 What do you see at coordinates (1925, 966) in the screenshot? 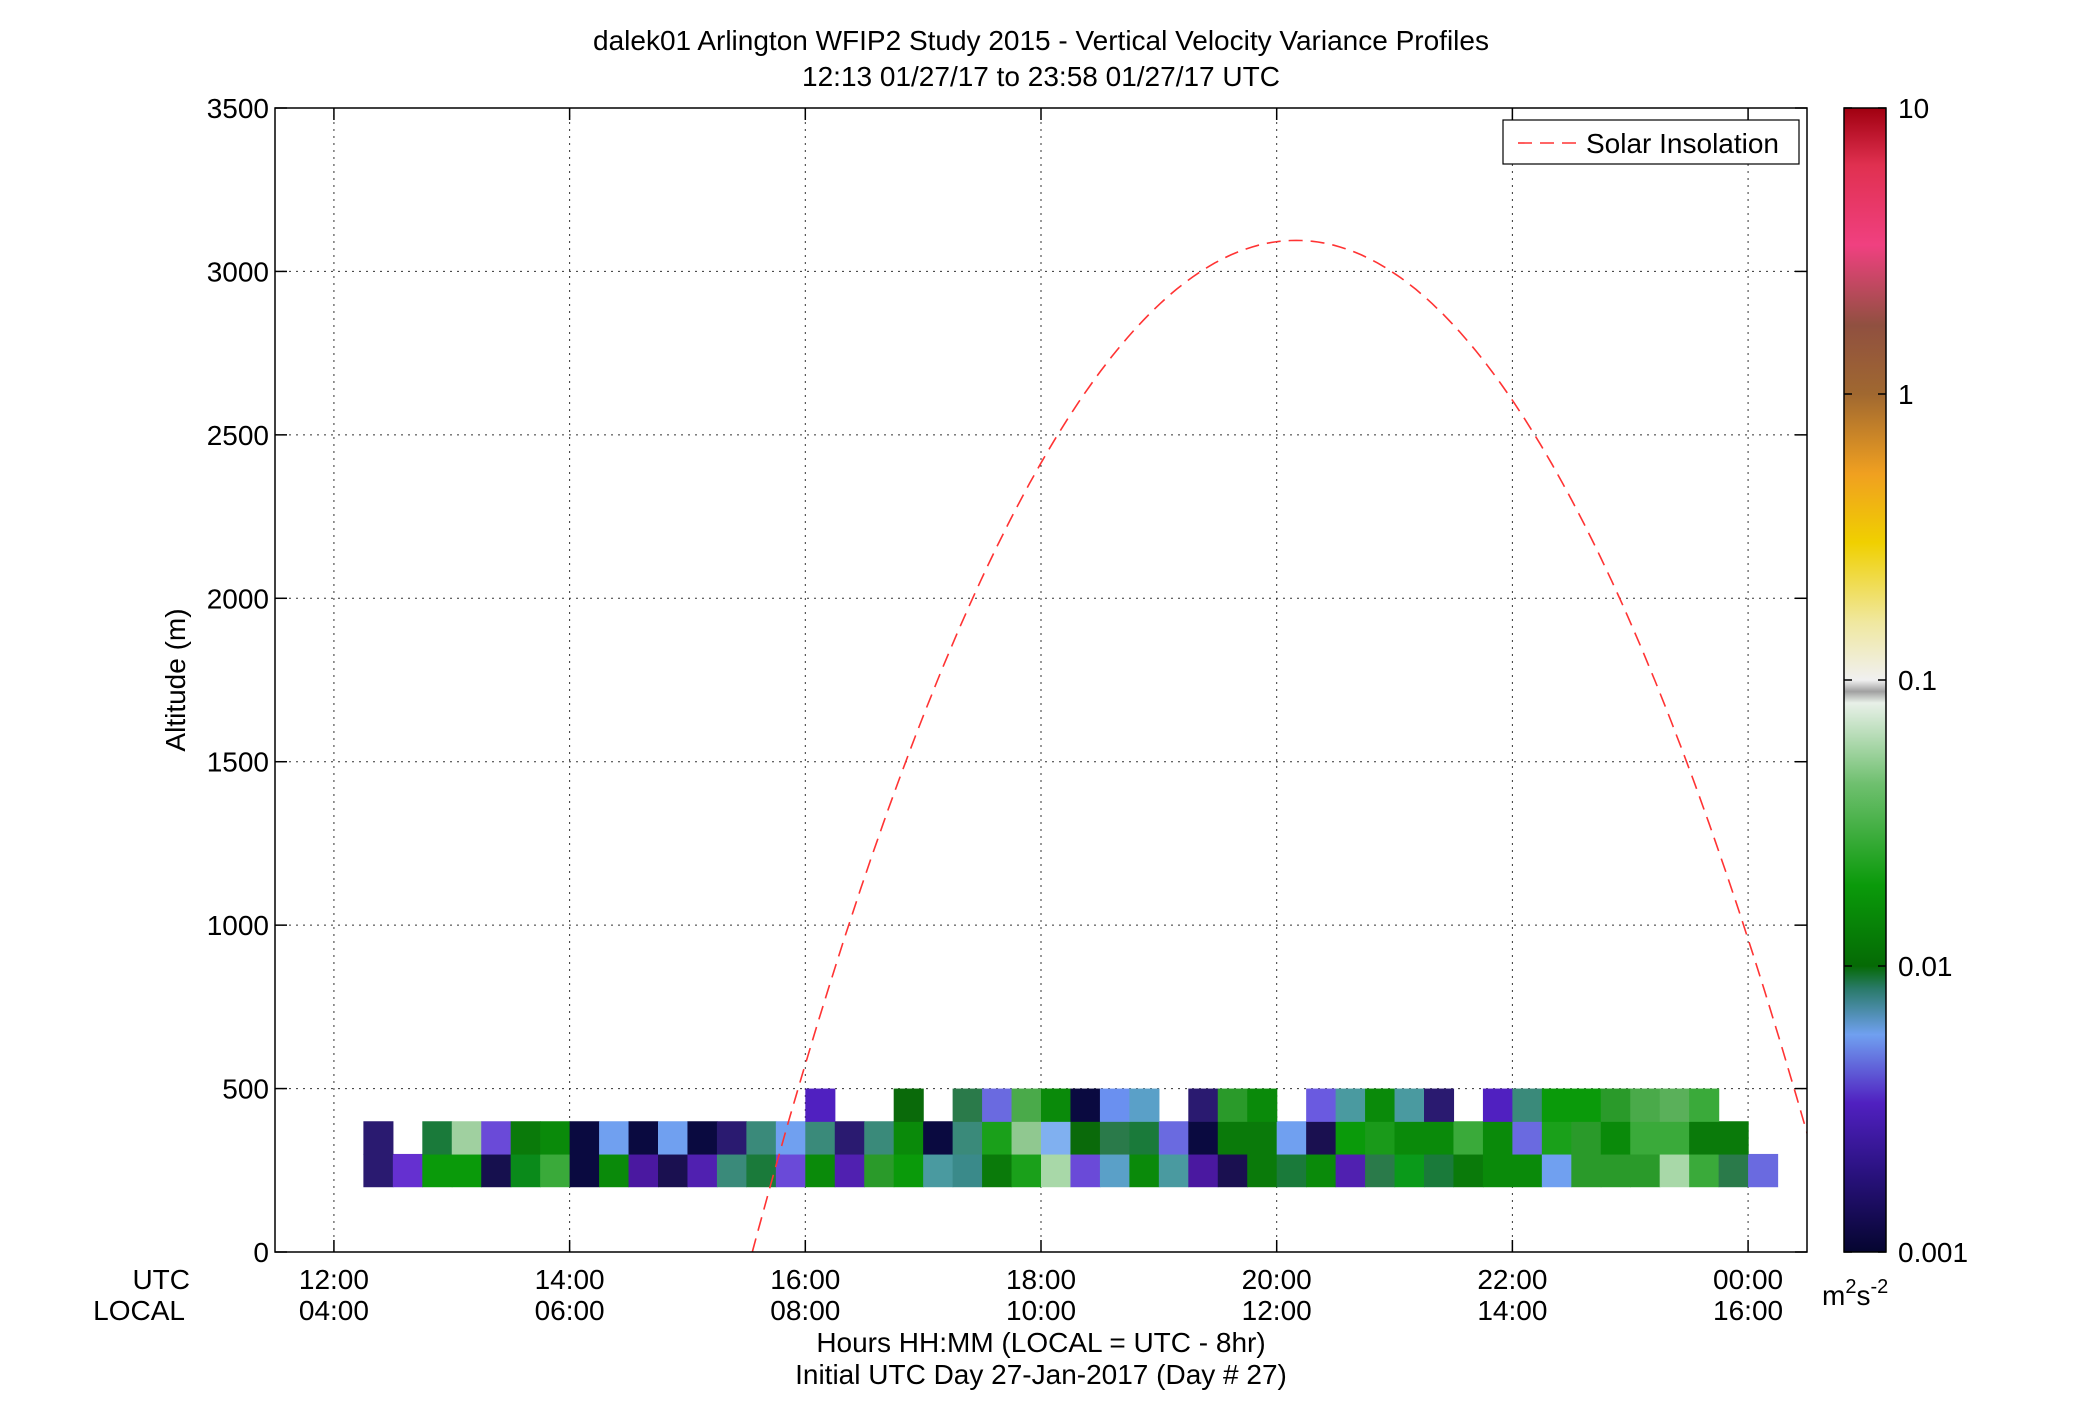
I see `colorbar-tick-label: 0.01` at bounding box center [1925, 966].